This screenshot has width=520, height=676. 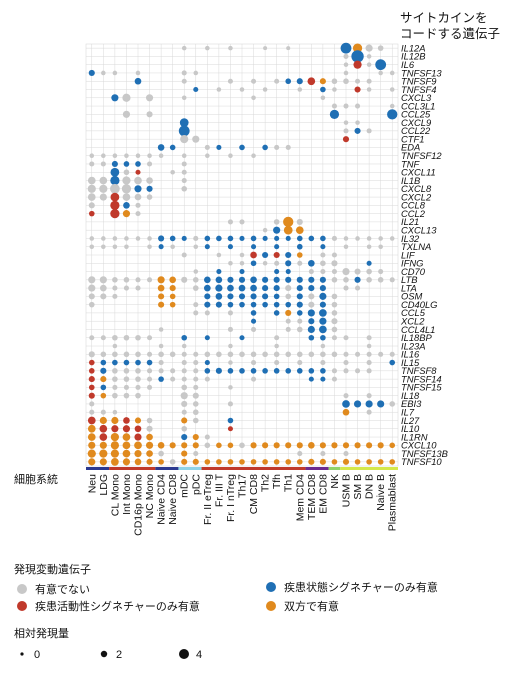 What do you see at coordinates (103, 288) in the screenshot?
I see `dot-lta-ldg` at bounding box center [103, 288].